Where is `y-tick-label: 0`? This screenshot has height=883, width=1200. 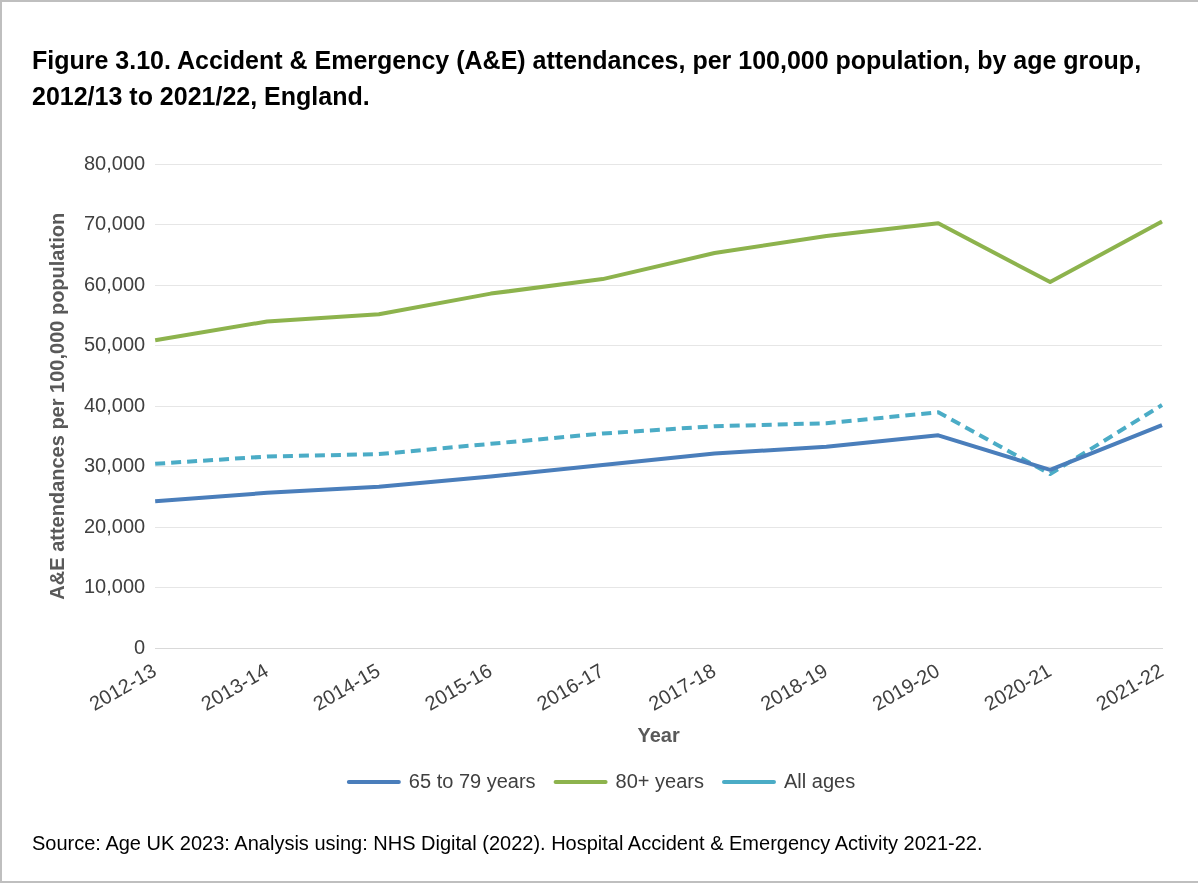 y-tick-label: 0 is located at coordinates (140, 647).